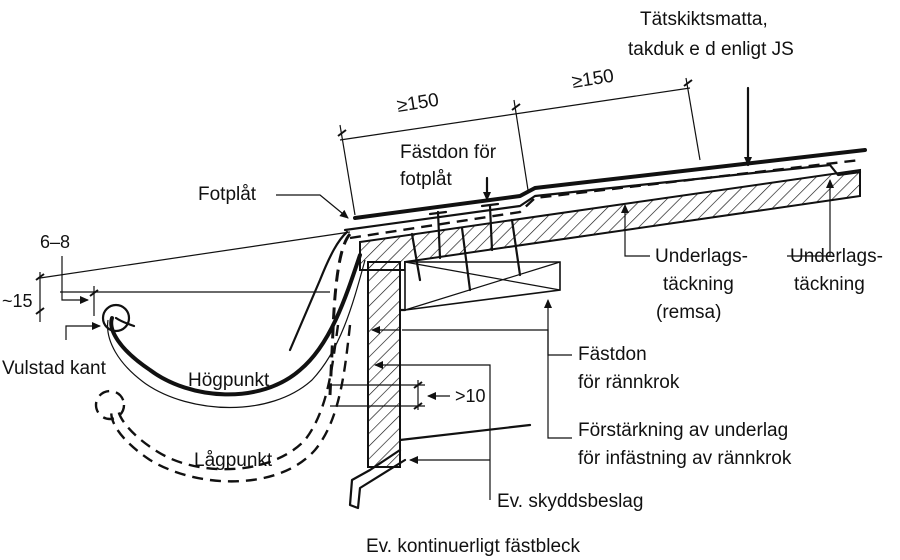 This screenshot has height=560, width=900. I want to click on label-fastdon-rannkrok-2: för rännkrok, so click(629, 382).